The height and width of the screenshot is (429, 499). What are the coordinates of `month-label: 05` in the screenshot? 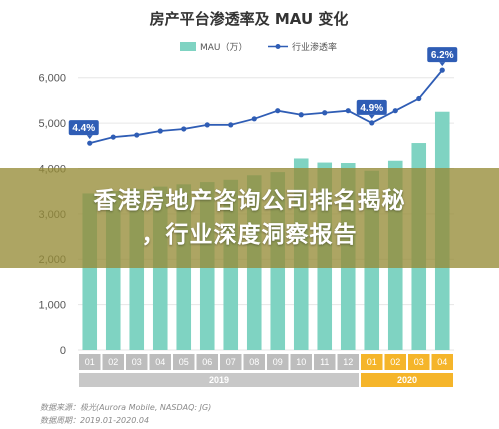 It's located at (184, 362).